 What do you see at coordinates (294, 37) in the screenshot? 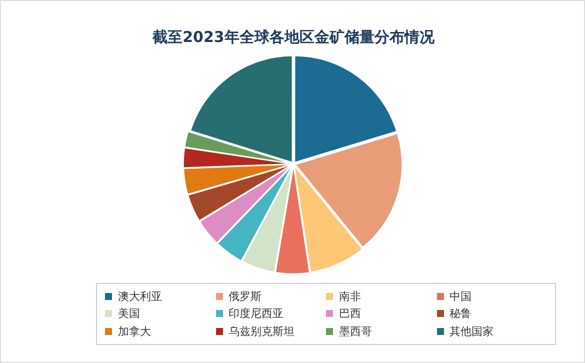
I see `chart-title: 截至2023年全球各地区金矿储量分布情况` at bounding box center [294, 37].